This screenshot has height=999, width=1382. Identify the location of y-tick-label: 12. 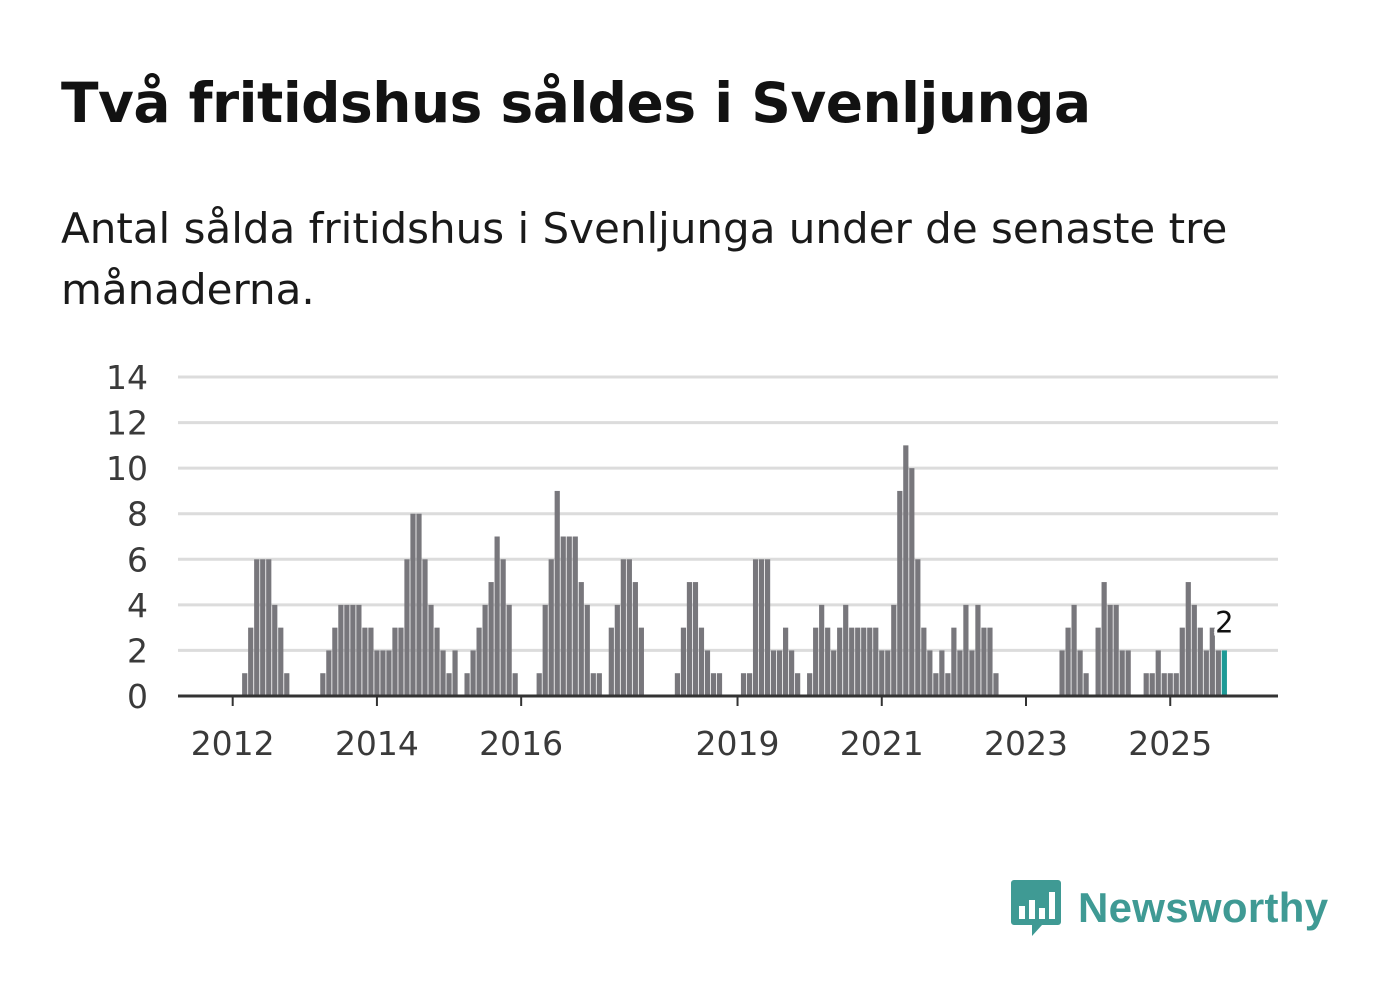
(127, 423).